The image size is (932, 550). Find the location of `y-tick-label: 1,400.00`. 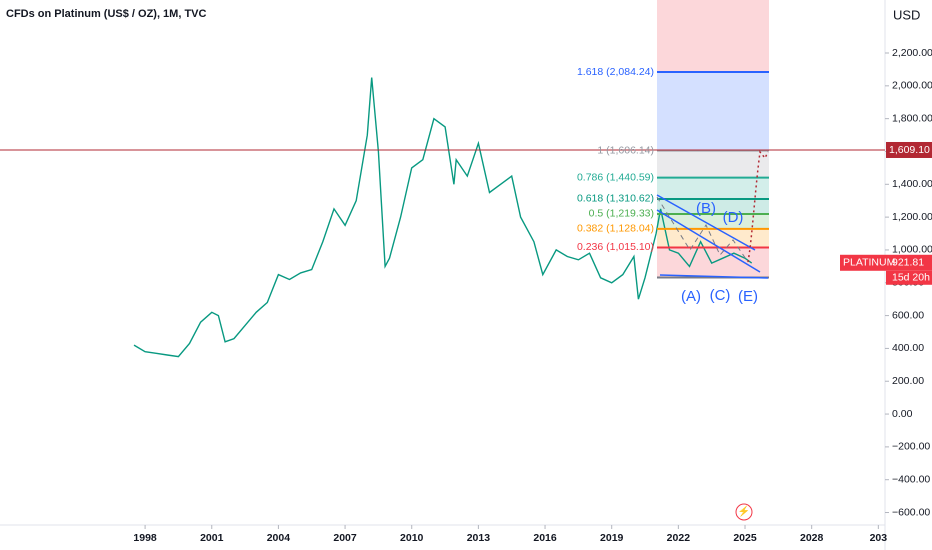

y-tick-label: 1,400.00 is located at coordinates (912, 184).